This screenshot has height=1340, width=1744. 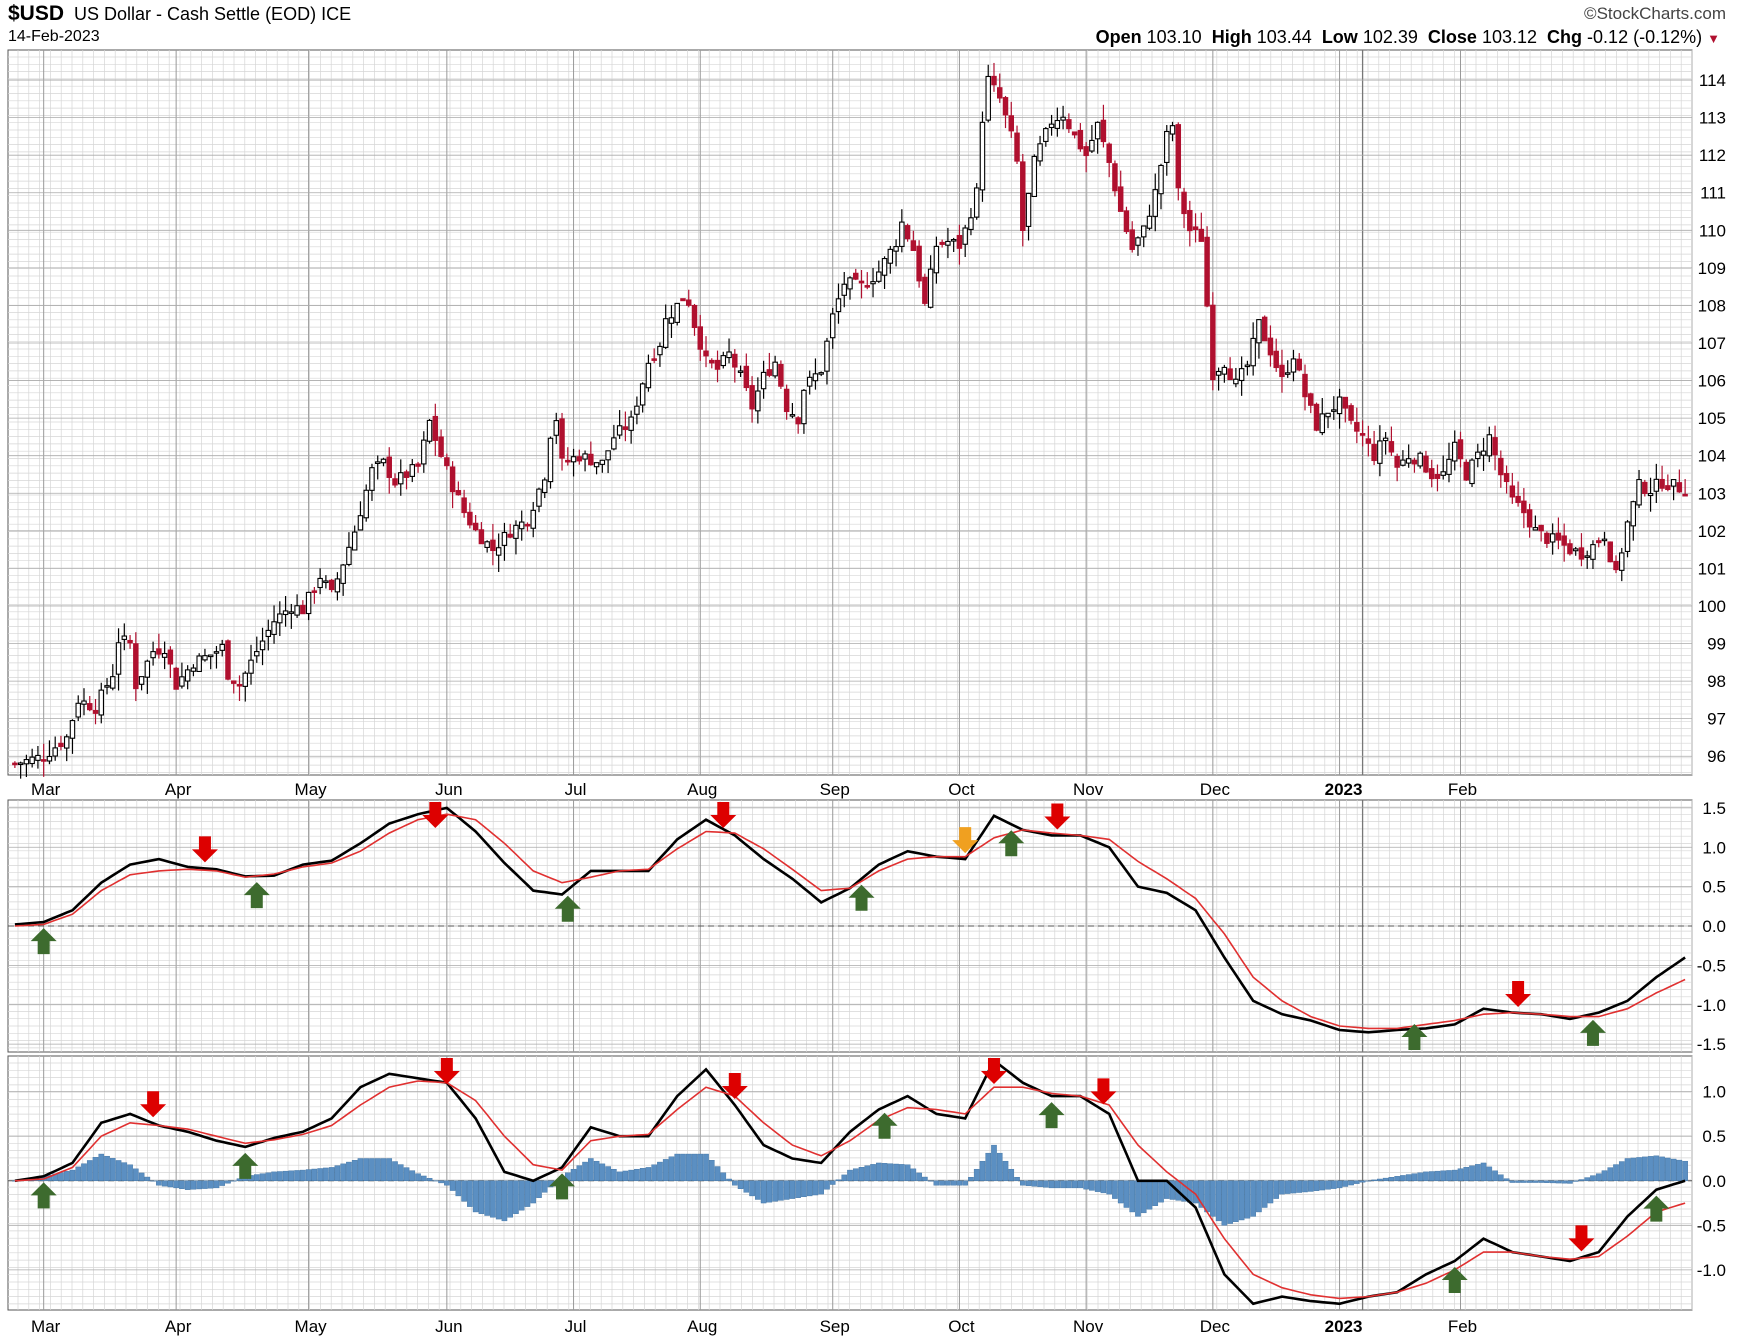 What do you see at coordinates (835, 789) in the screenshot?
I see `x-tick-label: Sep` at bounding box center [835, 789].